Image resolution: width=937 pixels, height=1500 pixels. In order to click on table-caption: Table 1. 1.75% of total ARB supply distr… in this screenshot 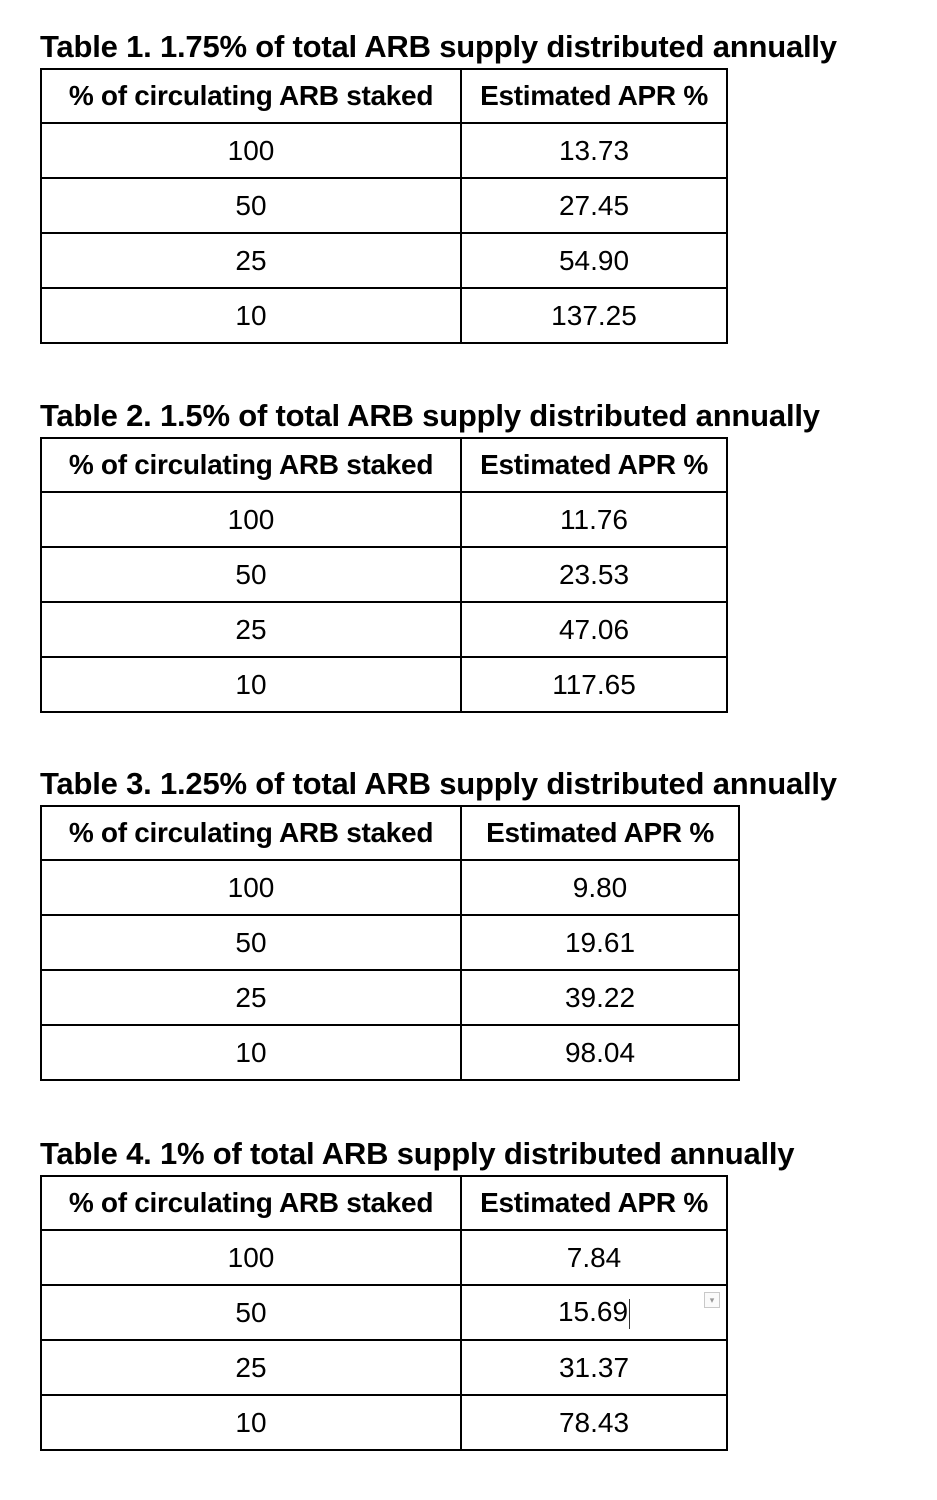, I will do `click(438, 46)`.